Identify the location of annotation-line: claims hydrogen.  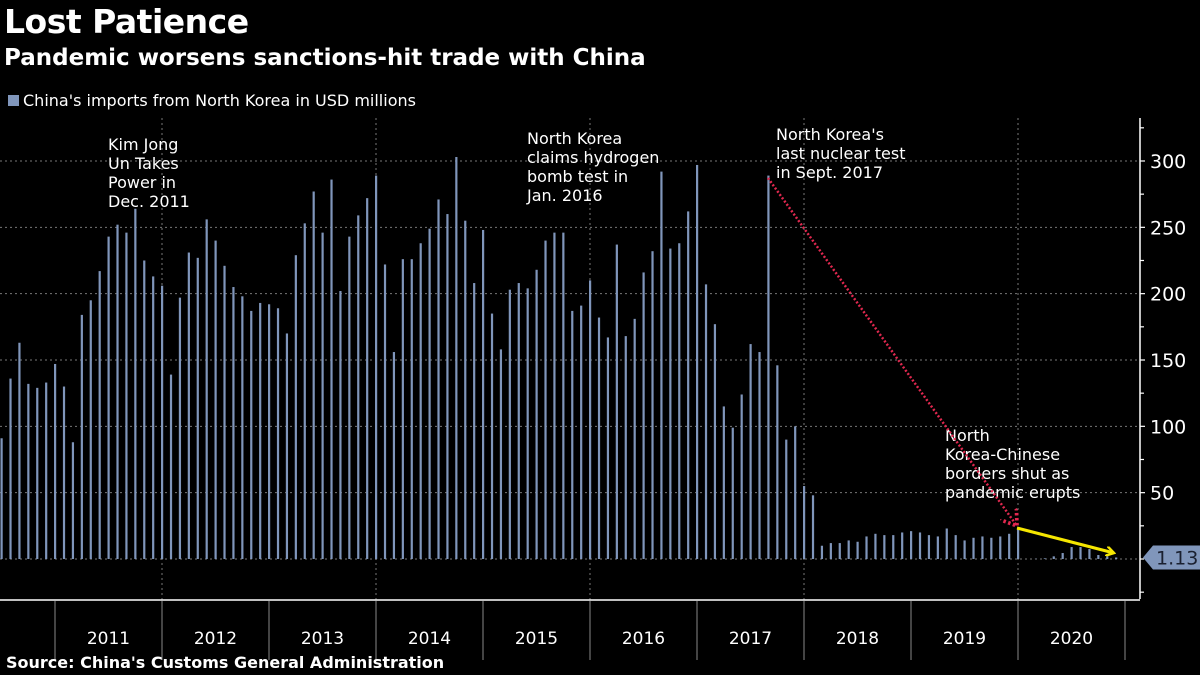
(593, 157).